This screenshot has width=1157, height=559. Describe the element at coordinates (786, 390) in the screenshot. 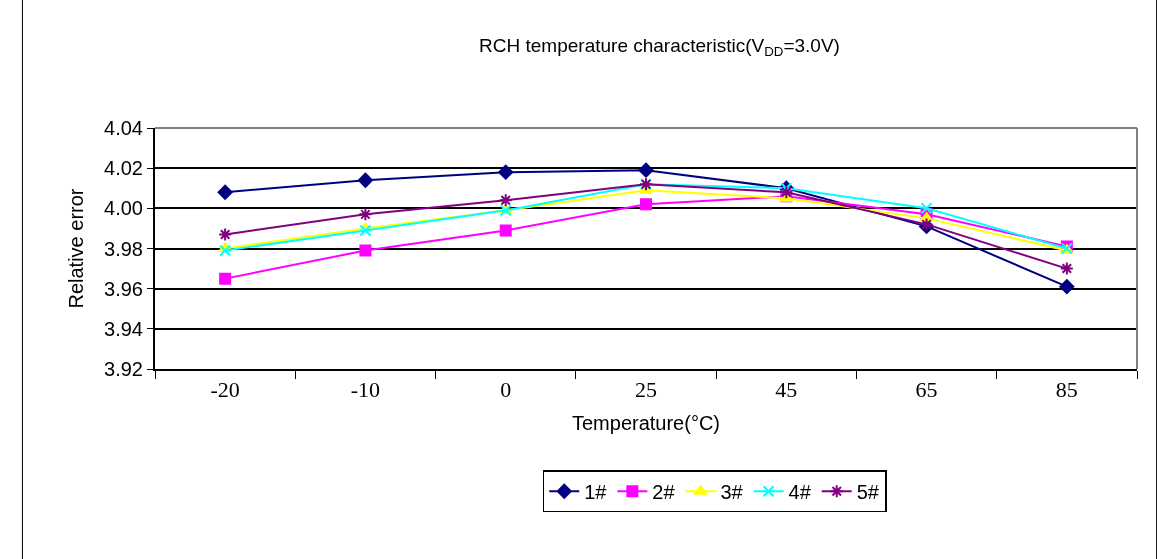

I see `x-tick-label: 45` at that location.